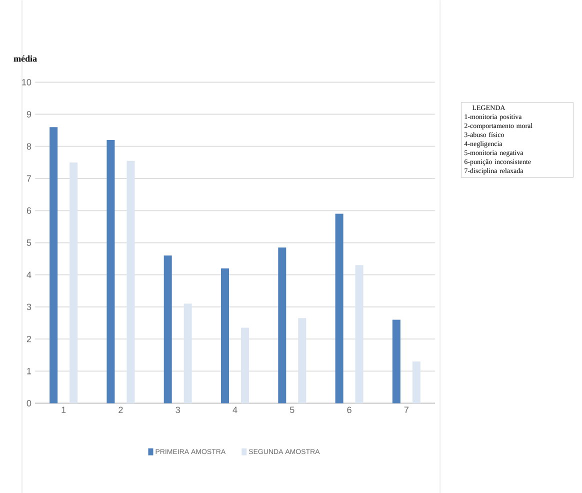 This screenshot has height=493, width=582. Describe the element at coordinates (29, 307) in the screenshot. I see `y-tick-label: 3` at that location.